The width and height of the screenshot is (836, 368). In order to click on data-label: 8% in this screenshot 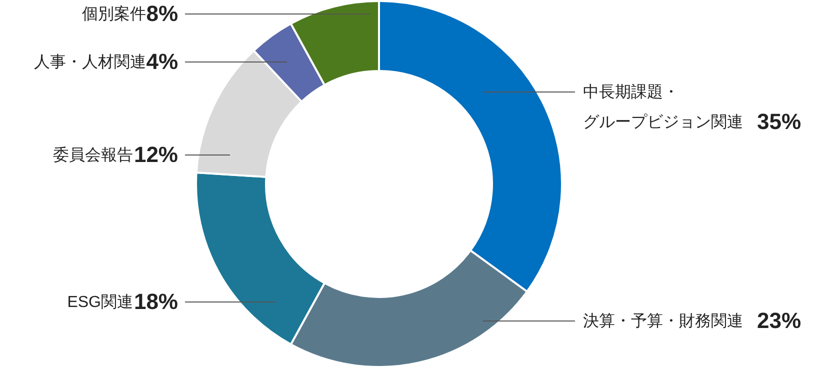, I will do `click(162, 13)`.